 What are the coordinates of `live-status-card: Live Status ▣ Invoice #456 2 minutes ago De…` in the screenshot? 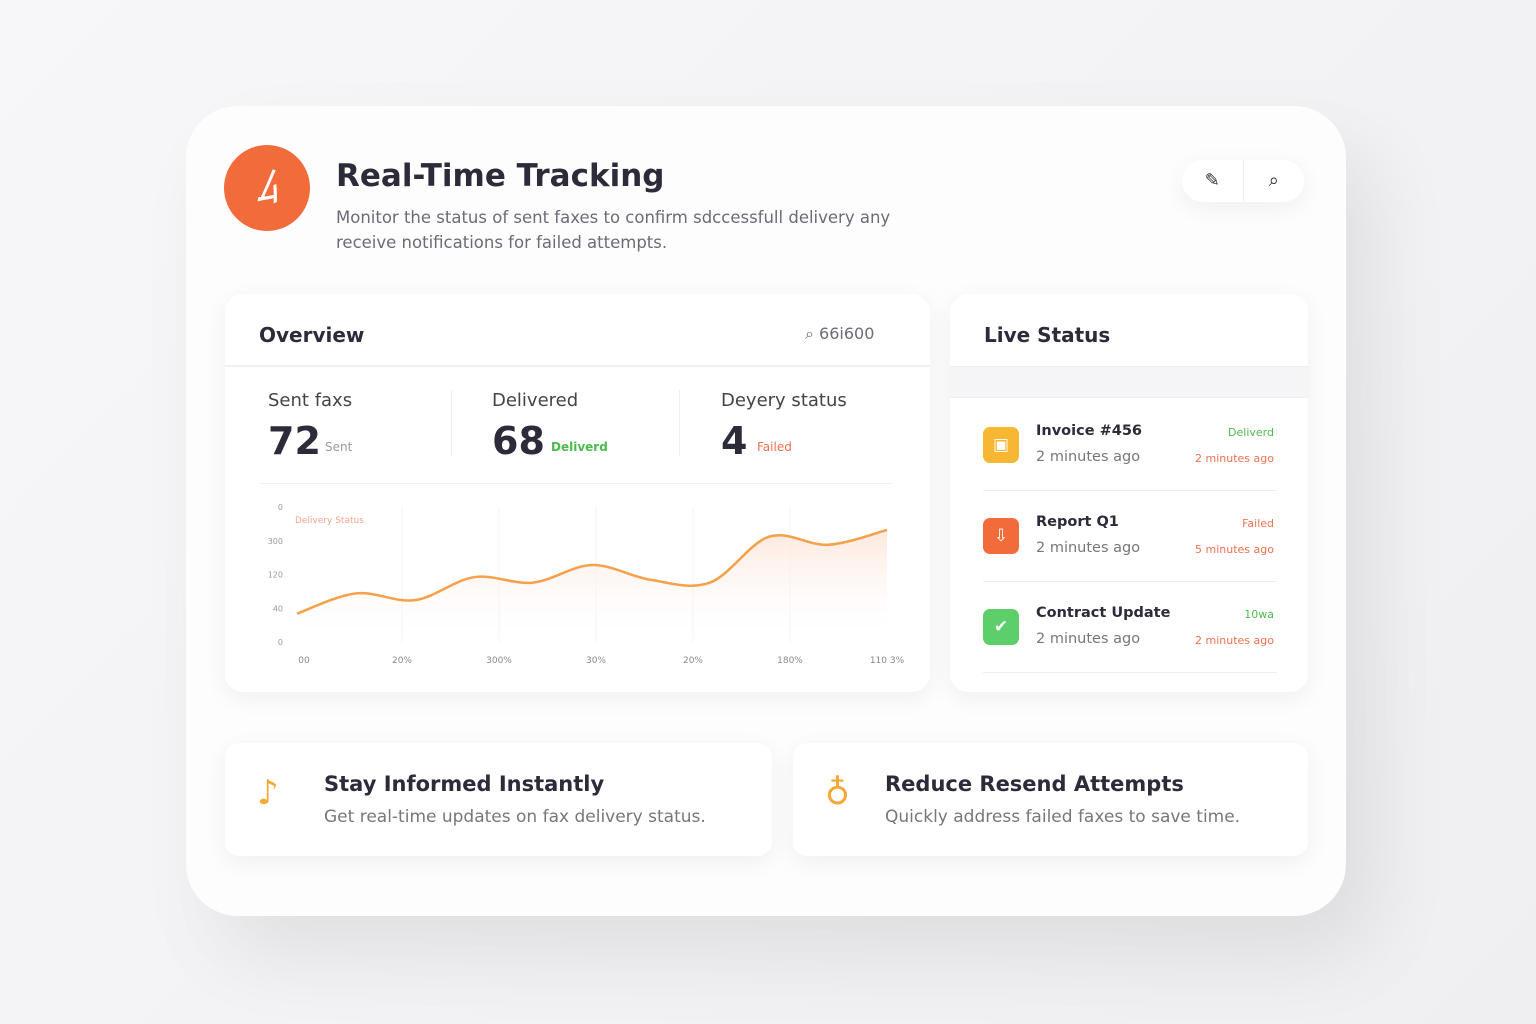 It's located at (1129, 493).